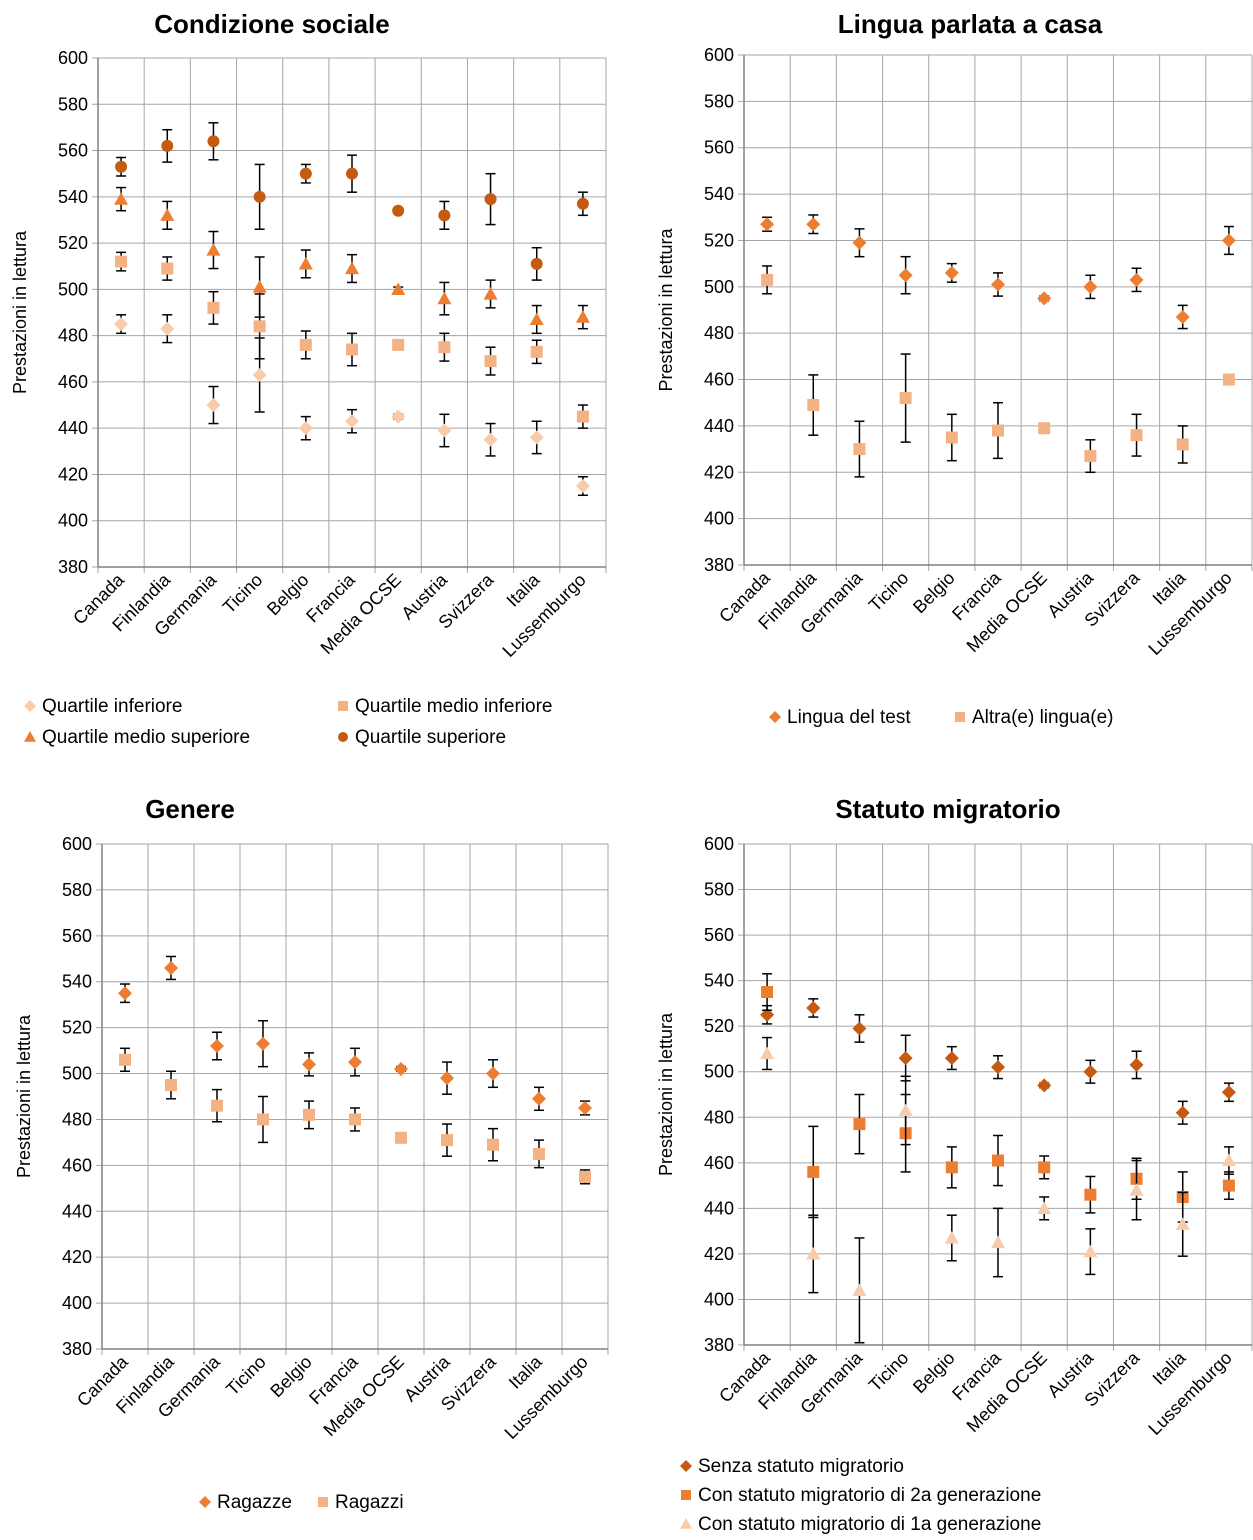 This screenshot has height=1540, width=1253. Describe the element at coordinates (453, 706) in the screenshot. I see `legend-label: Quartile medio inferiore` at that location.